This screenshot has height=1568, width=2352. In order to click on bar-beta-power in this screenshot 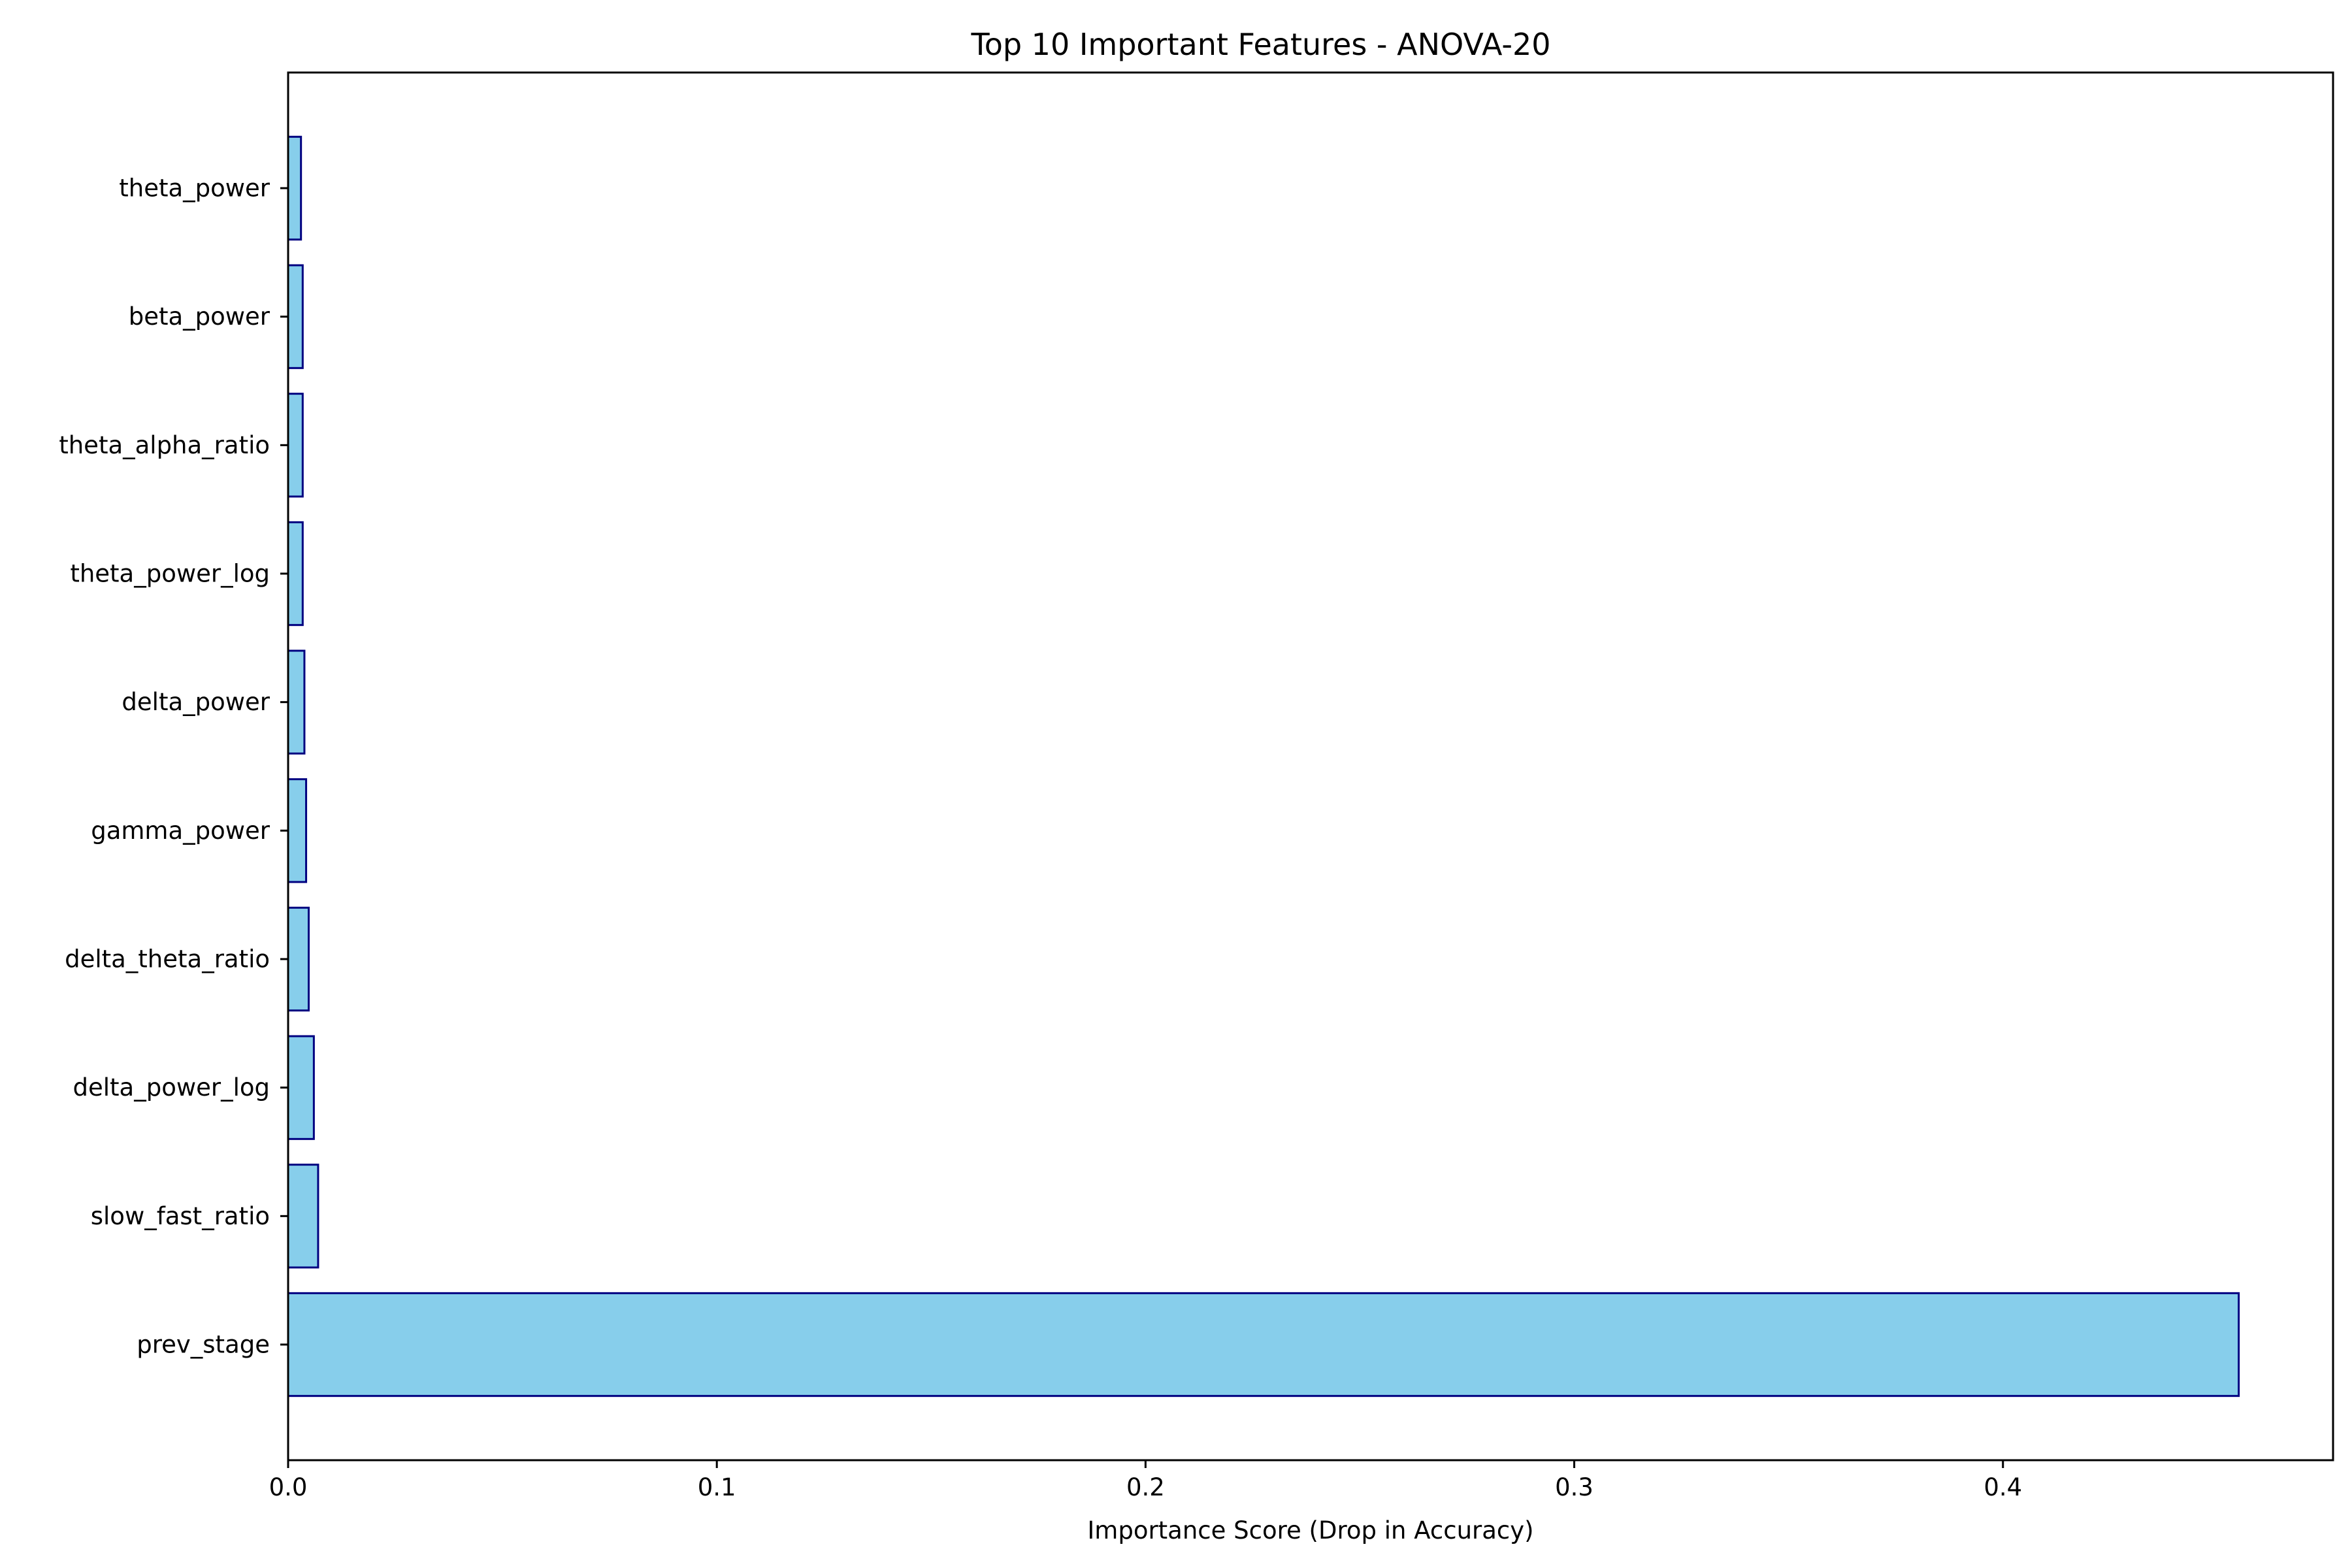, I will do `click(295, 316)`.